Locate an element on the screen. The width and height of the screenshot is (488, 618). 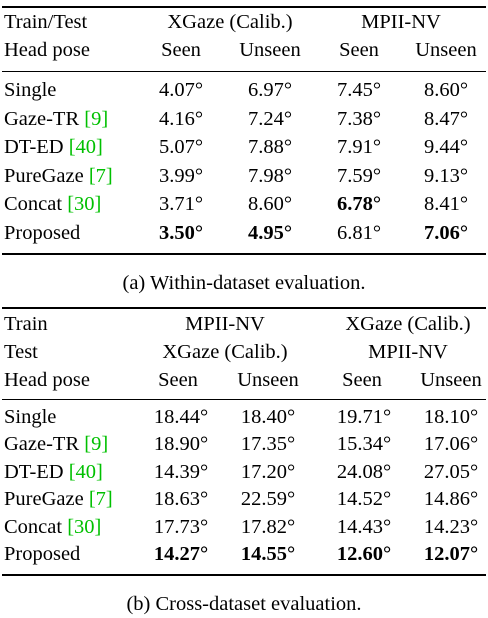
table-a-header-train-test: Train/Test is located at coordinates (46, 22).